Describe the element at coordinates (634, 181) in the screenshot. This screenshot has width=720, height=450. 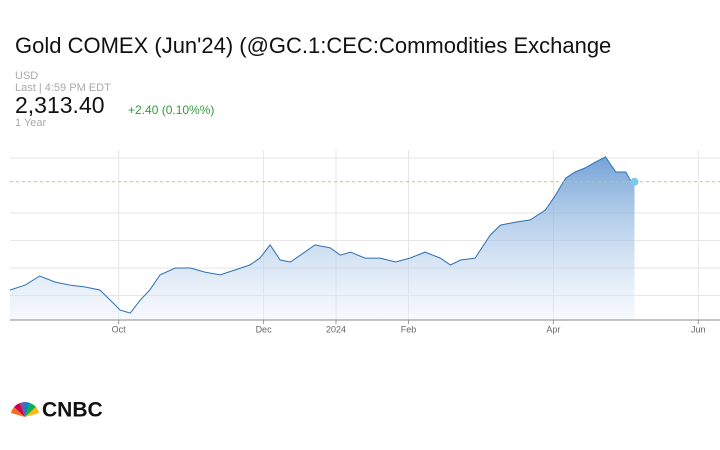
I see `last-point` at that location.